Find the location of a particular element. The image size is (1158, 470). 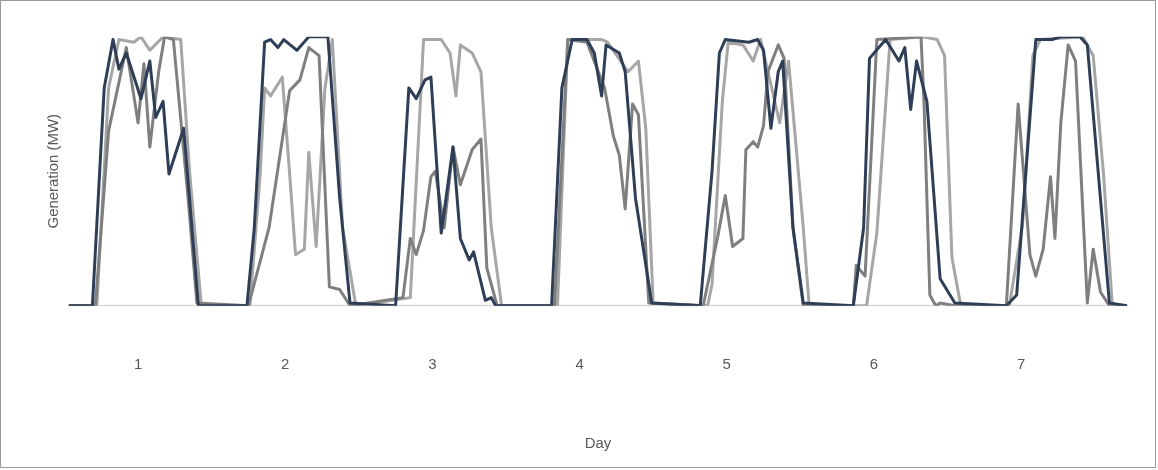

x-tick-label: 2 is located at coordinates (285, 363).